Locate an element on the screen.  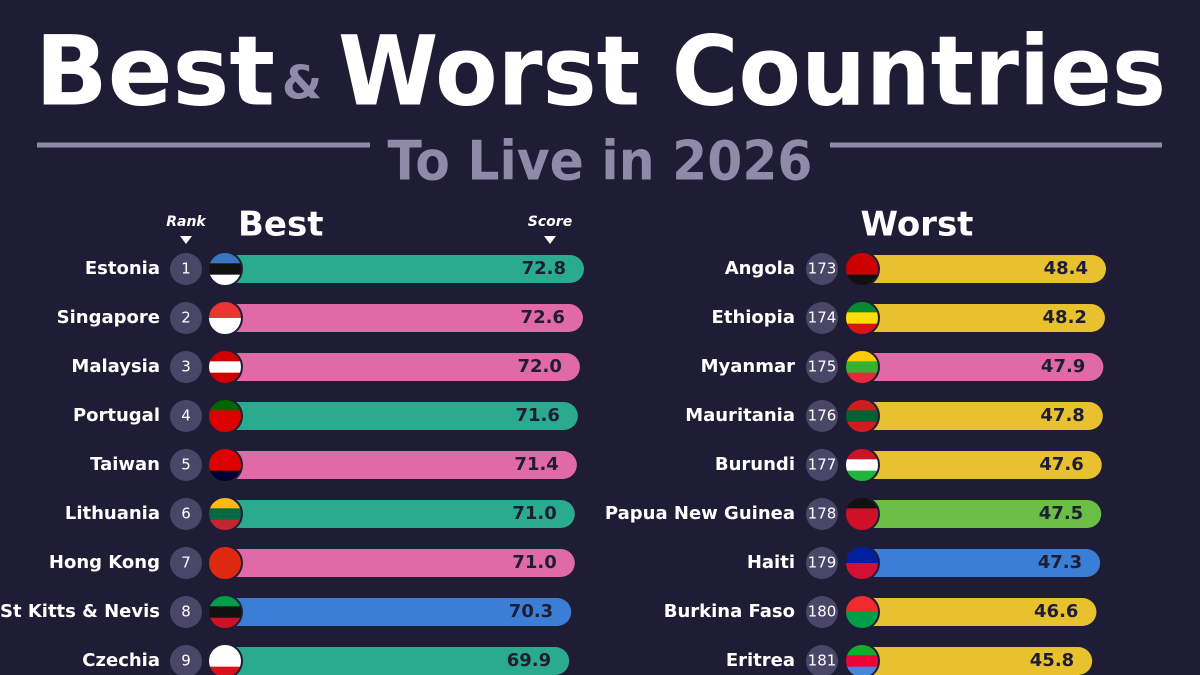
value-label: 47.5 is located at coordinates (1061, 513).